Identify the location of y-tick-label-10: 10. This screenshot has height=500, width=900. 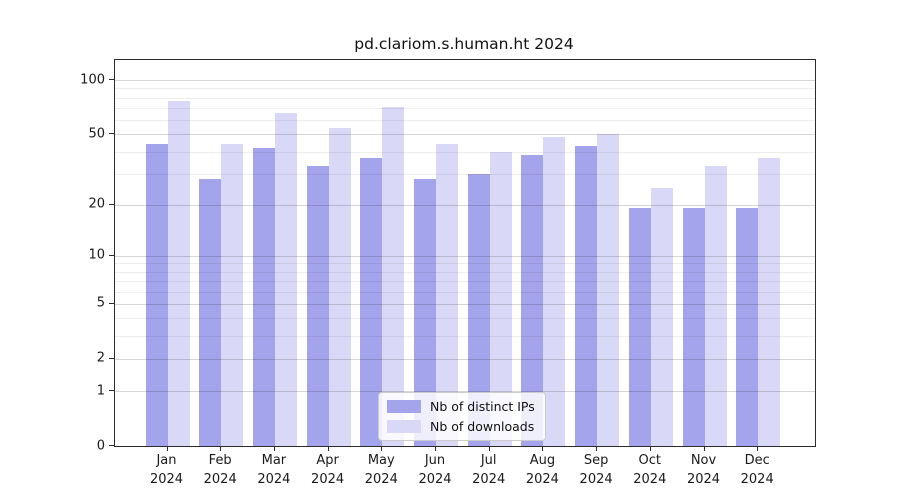
(96, 255).